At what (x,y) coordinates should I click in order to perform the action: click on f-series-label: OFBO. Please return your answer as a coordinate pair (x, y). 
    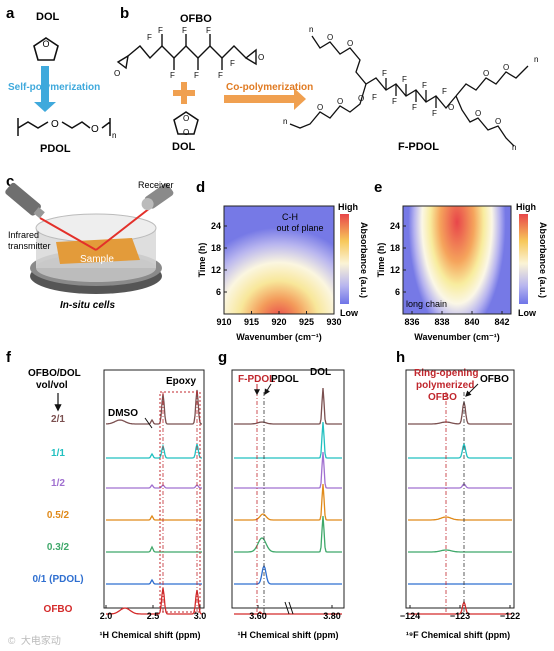
    Looking at the image, I should click on (58, 609).